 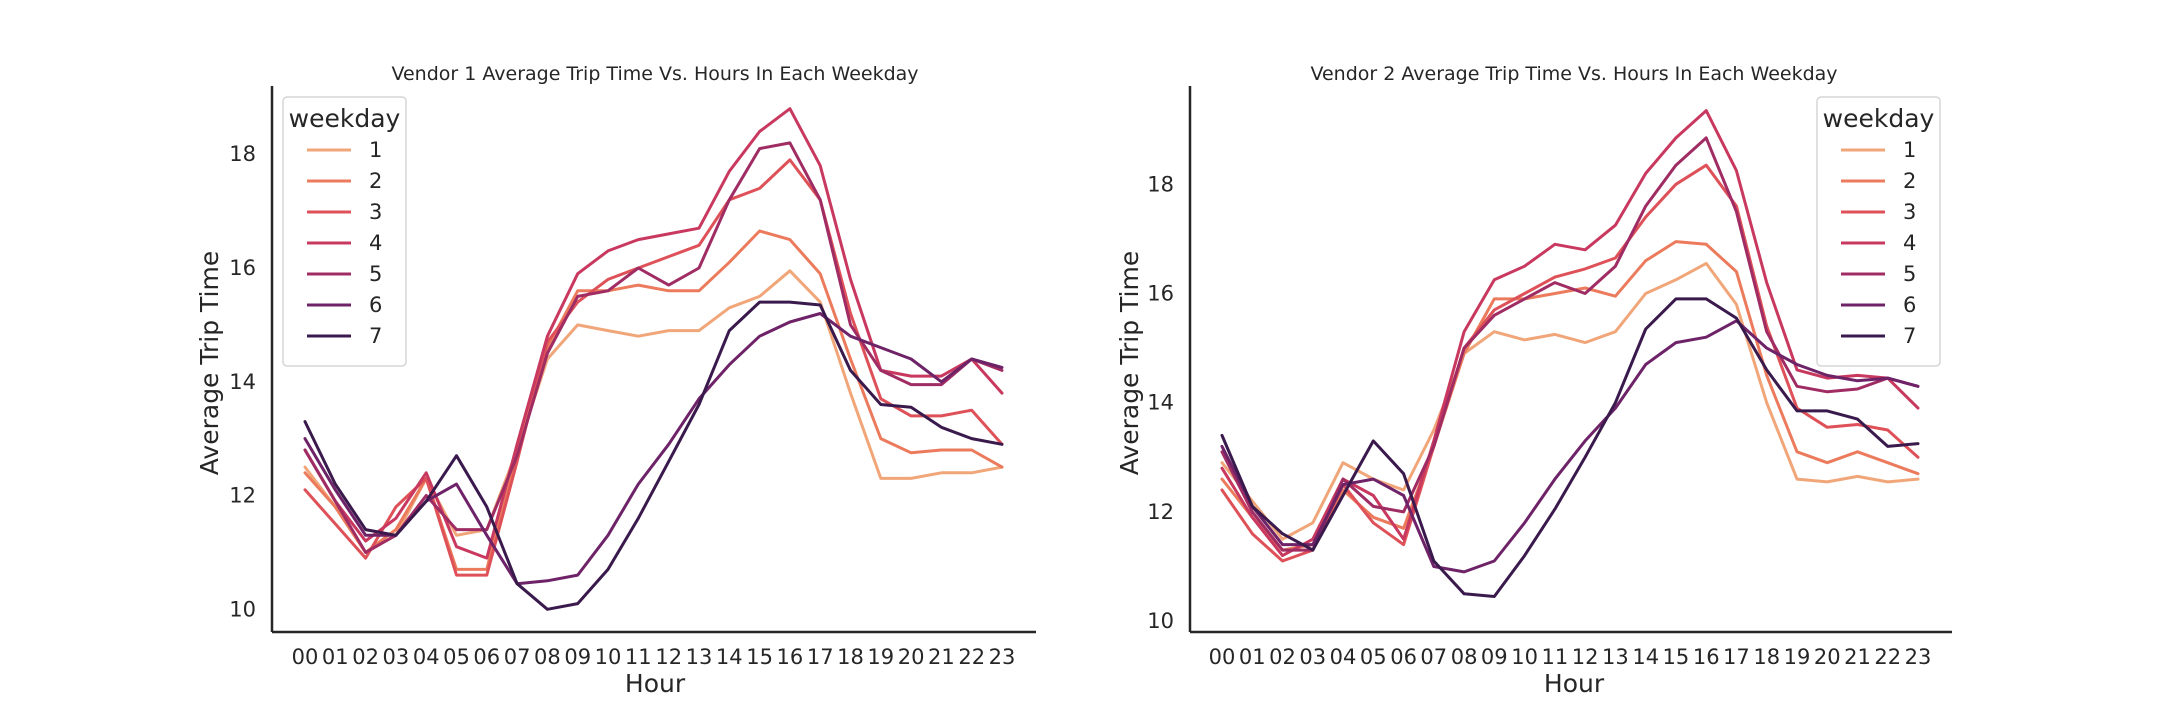 I want to click on y-tick-label: 18, so click(x=1160, y=184).